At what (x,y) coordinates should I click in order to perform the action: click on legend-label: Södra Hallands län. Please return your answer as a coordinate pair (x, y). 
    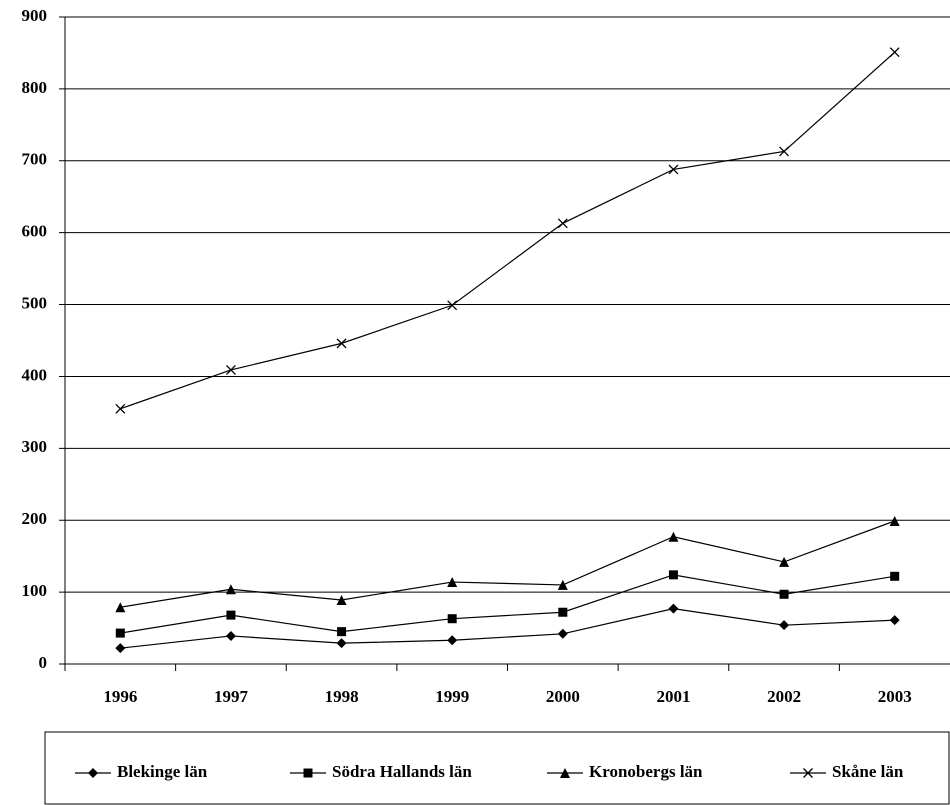
    Looking at the image, I should click on (402, 771).